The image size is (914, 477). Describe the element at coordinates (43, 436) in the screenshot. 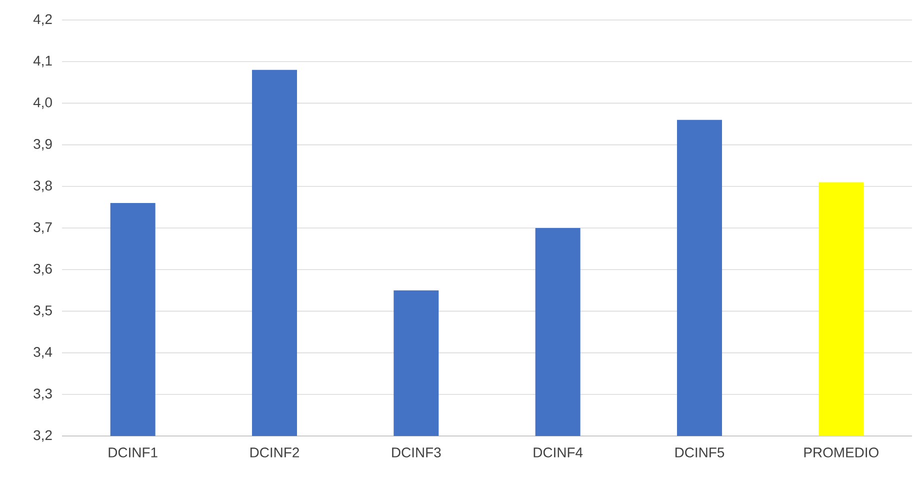

I see `y-tick-label: 3,2` at that location.